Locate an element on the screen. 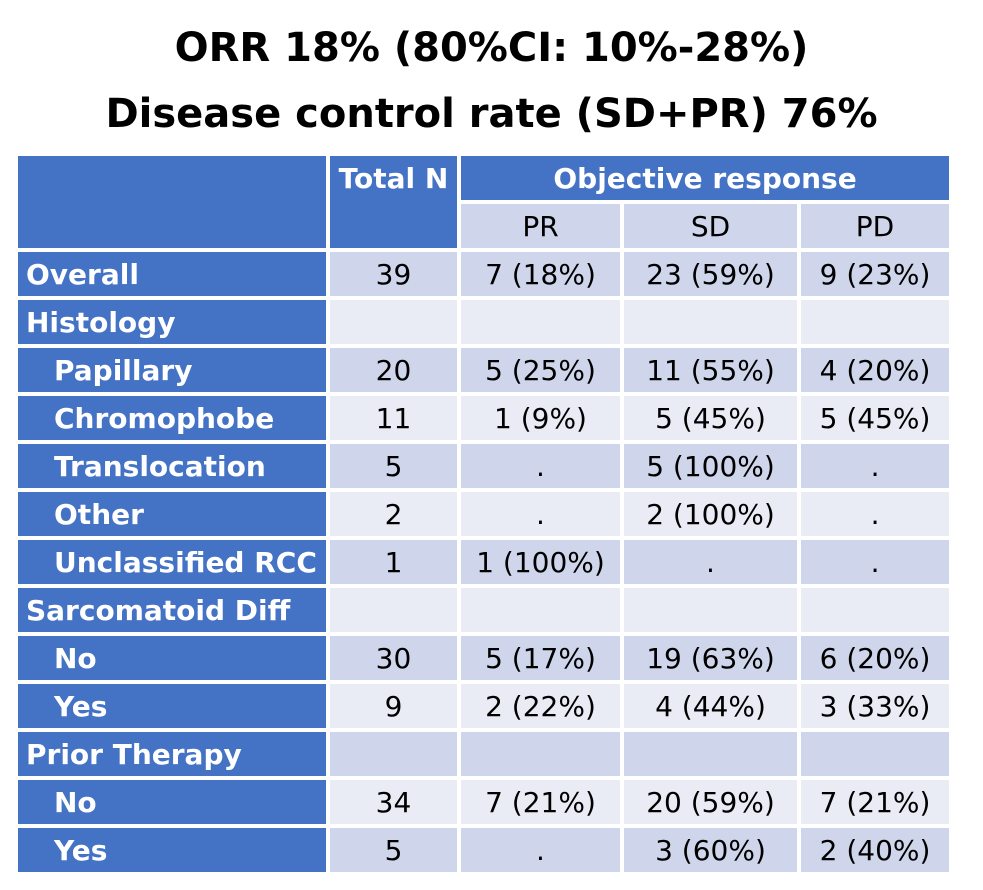  row-label: Other is located at coordinates (172, 514).